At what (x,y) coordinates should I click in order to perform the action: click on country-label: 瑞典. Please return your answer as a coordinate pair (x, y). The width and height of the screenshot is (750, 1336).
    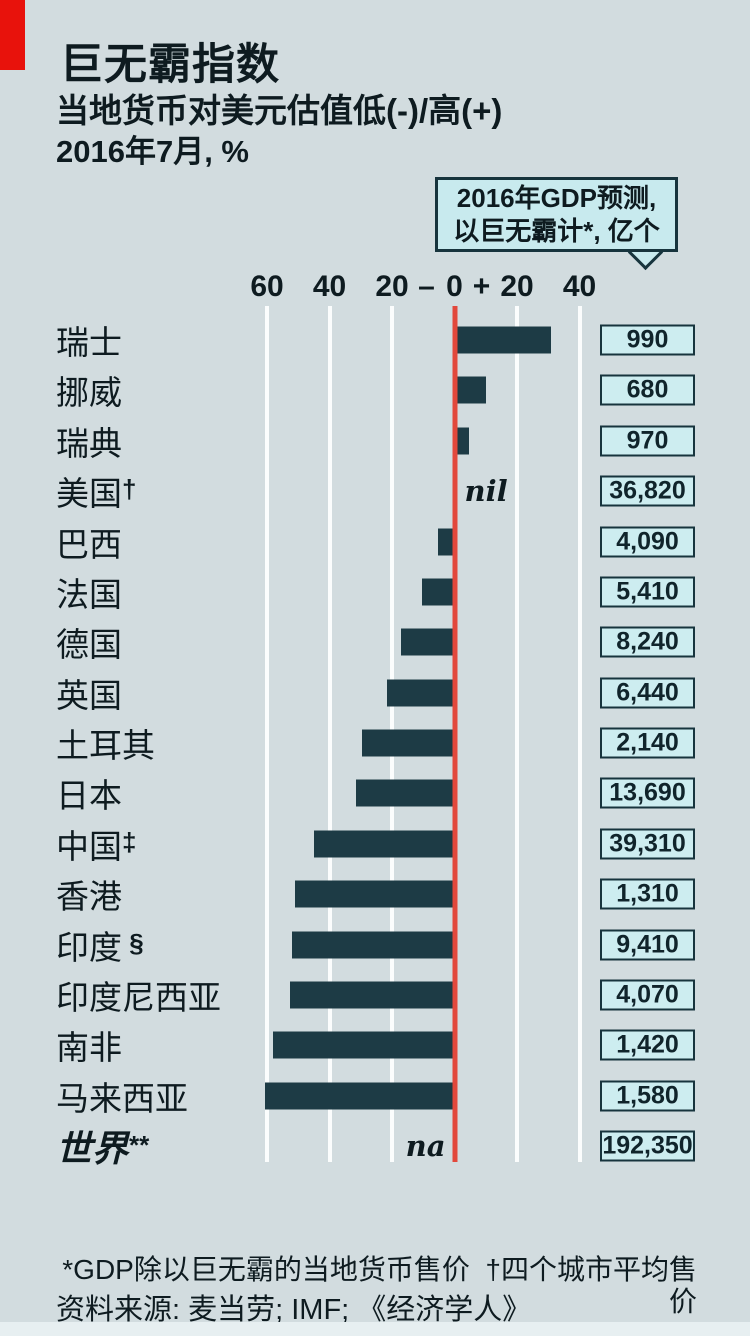
    Looking at the image, I should click on (89, 441).